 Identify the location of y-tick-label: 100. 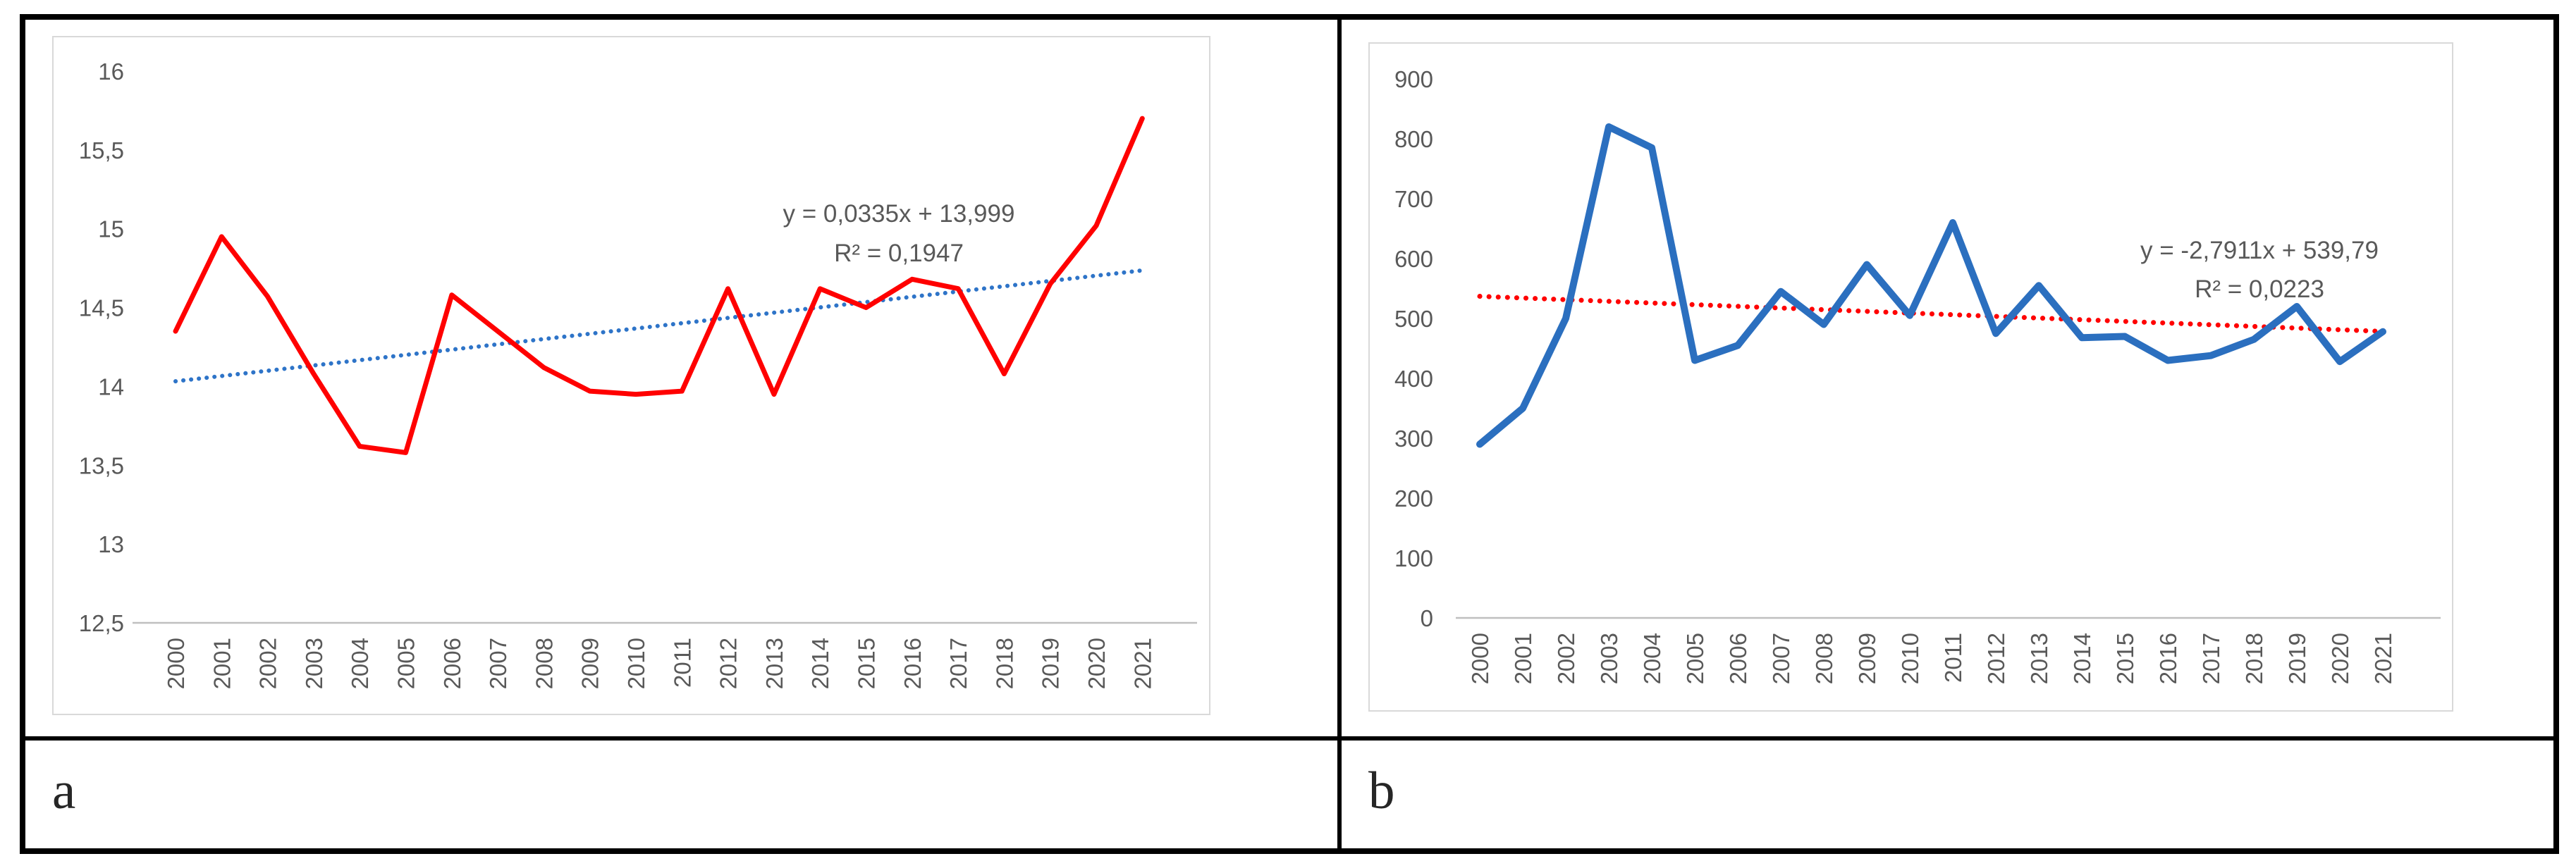
(1413, 558).